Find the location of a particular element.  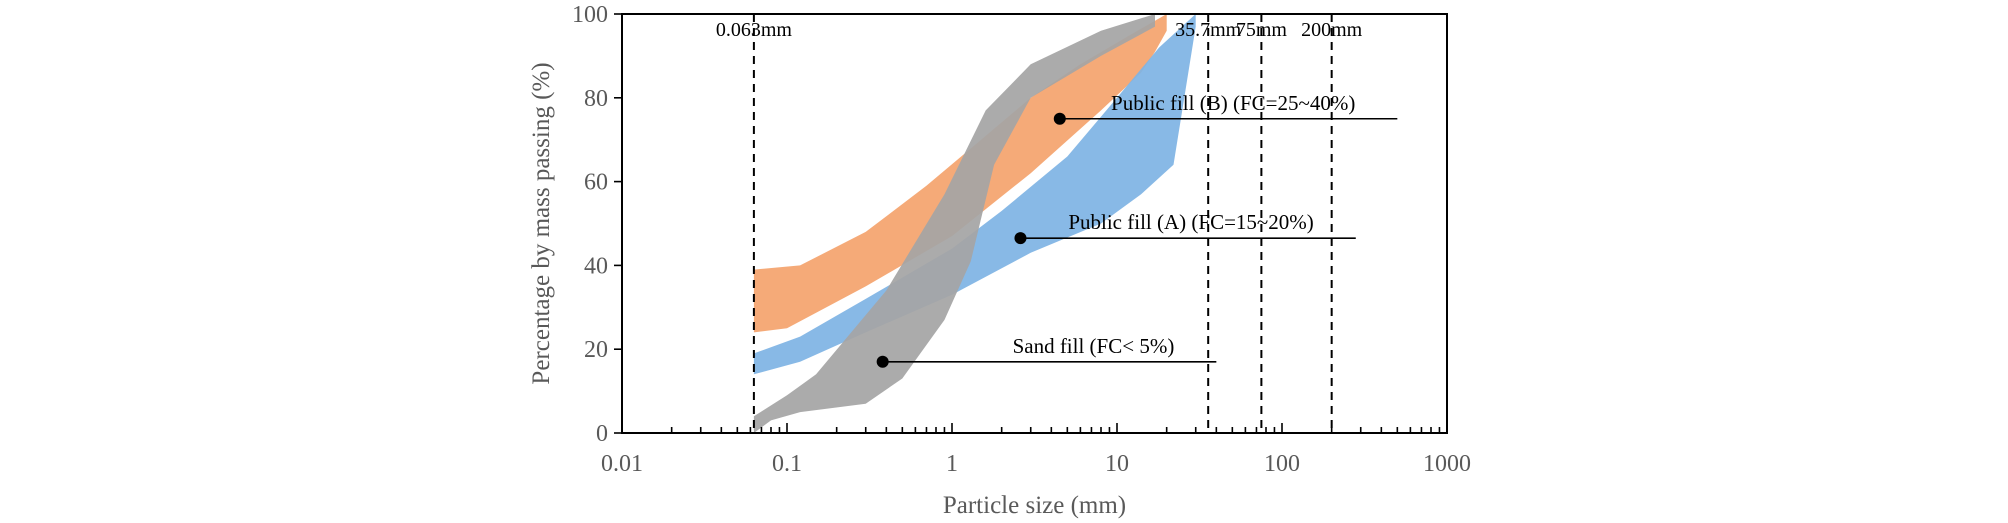

y-tick-label-5: 100 is located at coordinates (590, 15).